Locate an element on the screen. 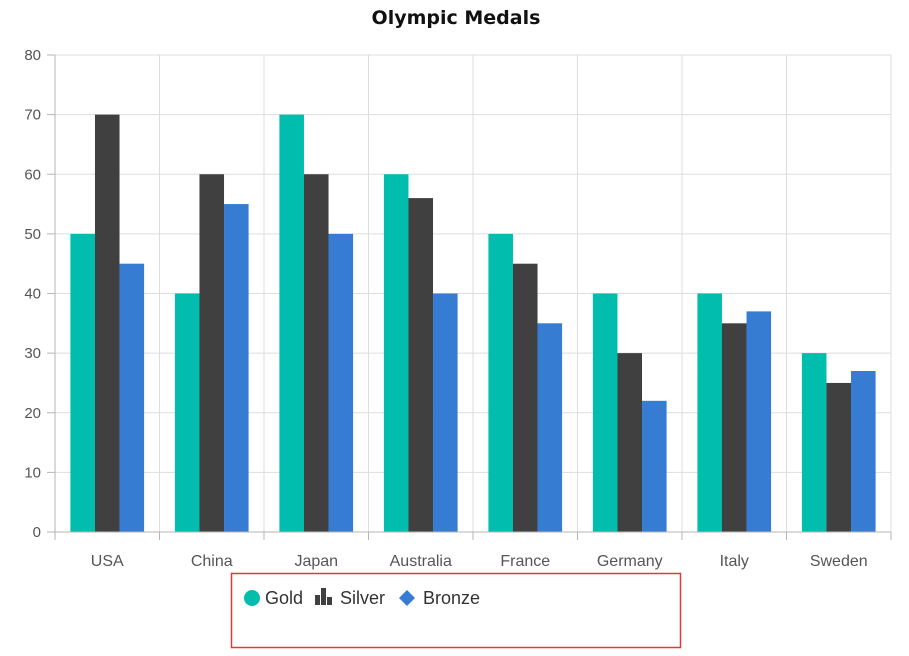 This screenshot has width=909, height=656. legend-label-bronze: Bronze is located at coordinates (451, 598).